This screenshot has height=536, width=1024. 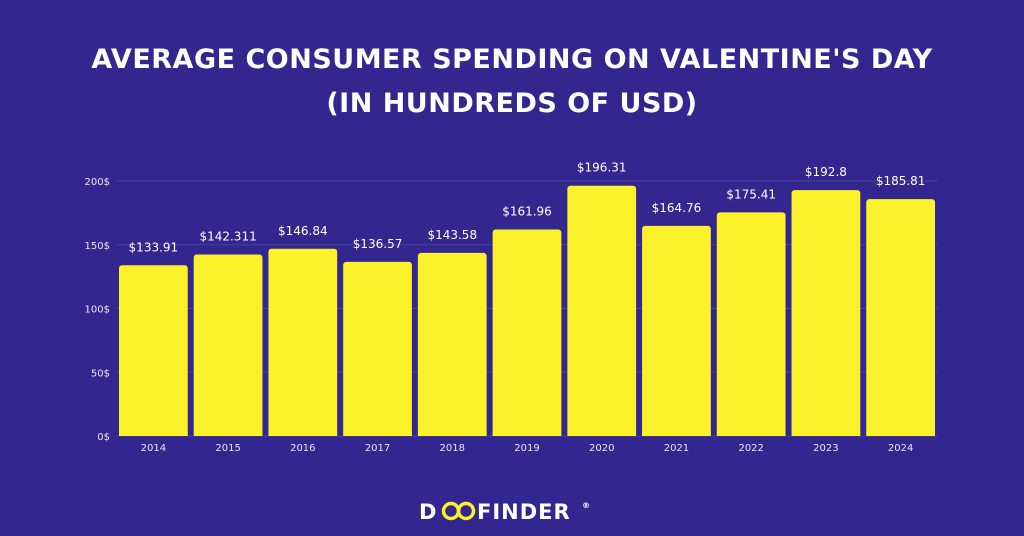 What do you see at coordinates (154, 247) in the screenshot?
I see `data-label: $133.91` at bounding box center [154, 247].